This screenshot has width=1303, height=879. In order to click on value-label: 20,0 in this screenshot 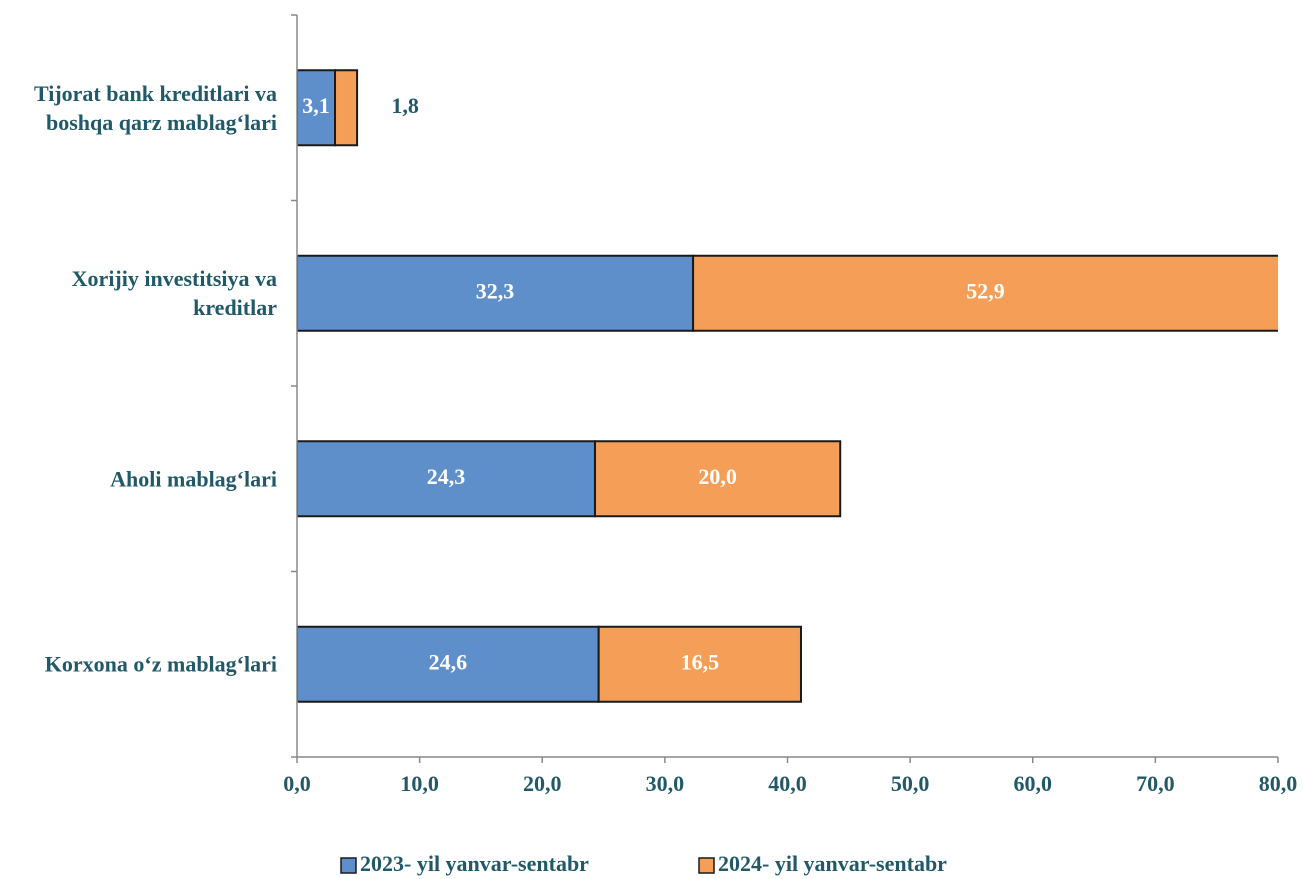, I will do `click(717, 476)`.